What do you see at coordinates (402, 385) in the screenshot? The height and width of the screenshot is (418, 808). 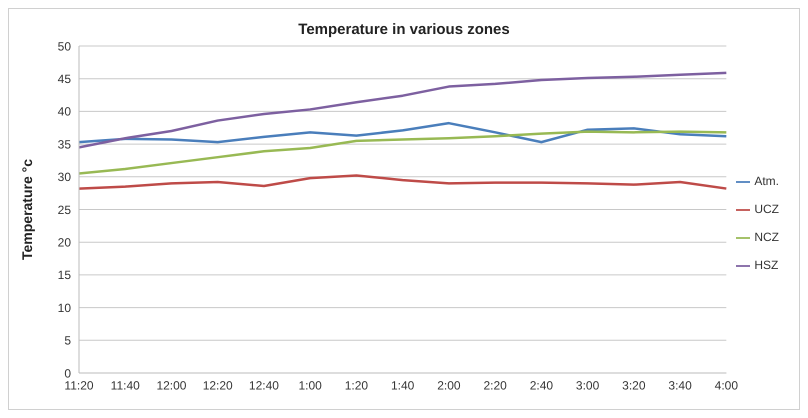 I see `x-tick-label: 1:40` at bounding box center [402, 385].